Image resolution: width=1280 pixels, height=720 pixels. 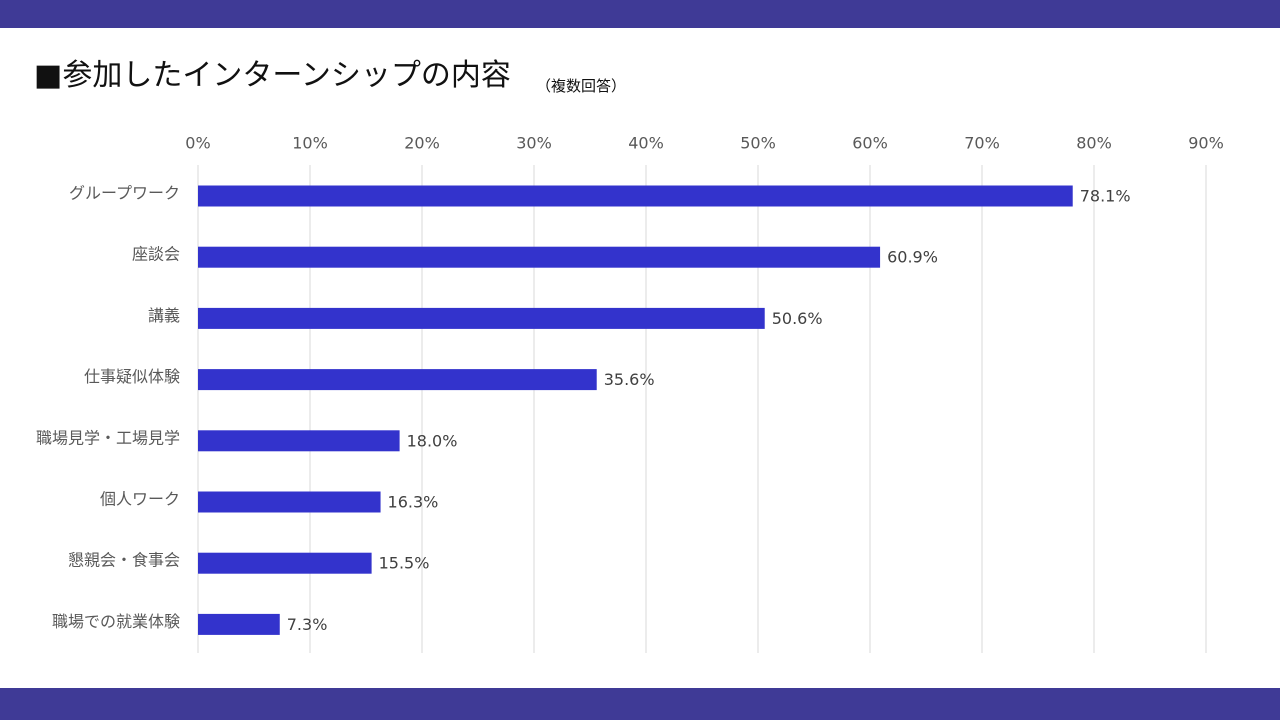 I want to click on x-tick-label: 30%, so click(x=534, y=143).